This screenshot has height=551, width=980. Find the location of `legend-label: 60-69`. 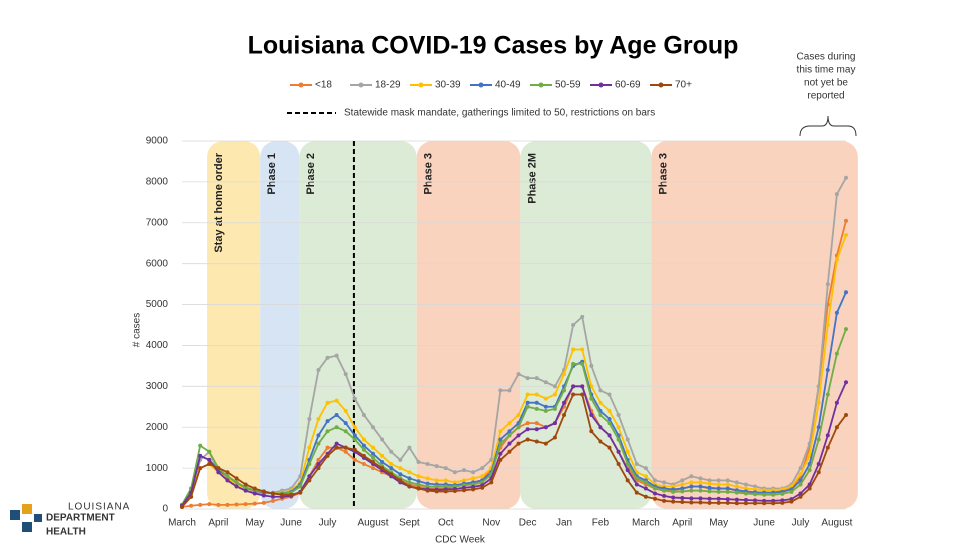

legend-label: 60-69 is located at coordinates (628, 85).